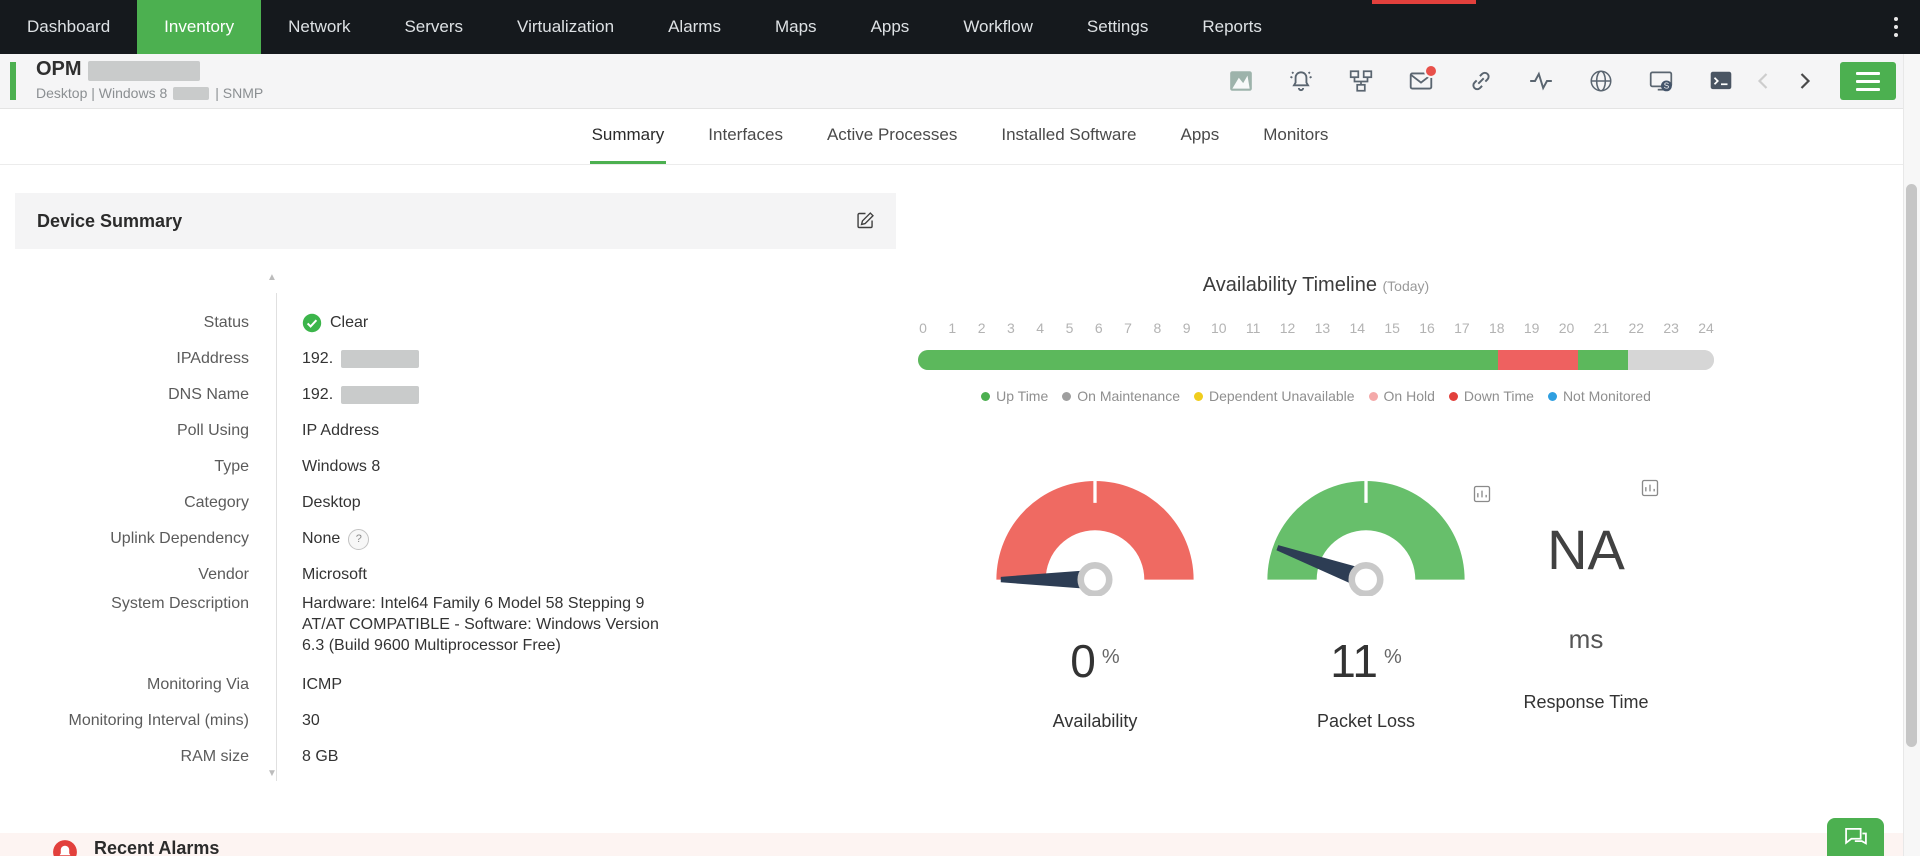 This screenshot has width=1920, height=856. I want to click on timeline-hour-label: 7, so click(1128, 328).